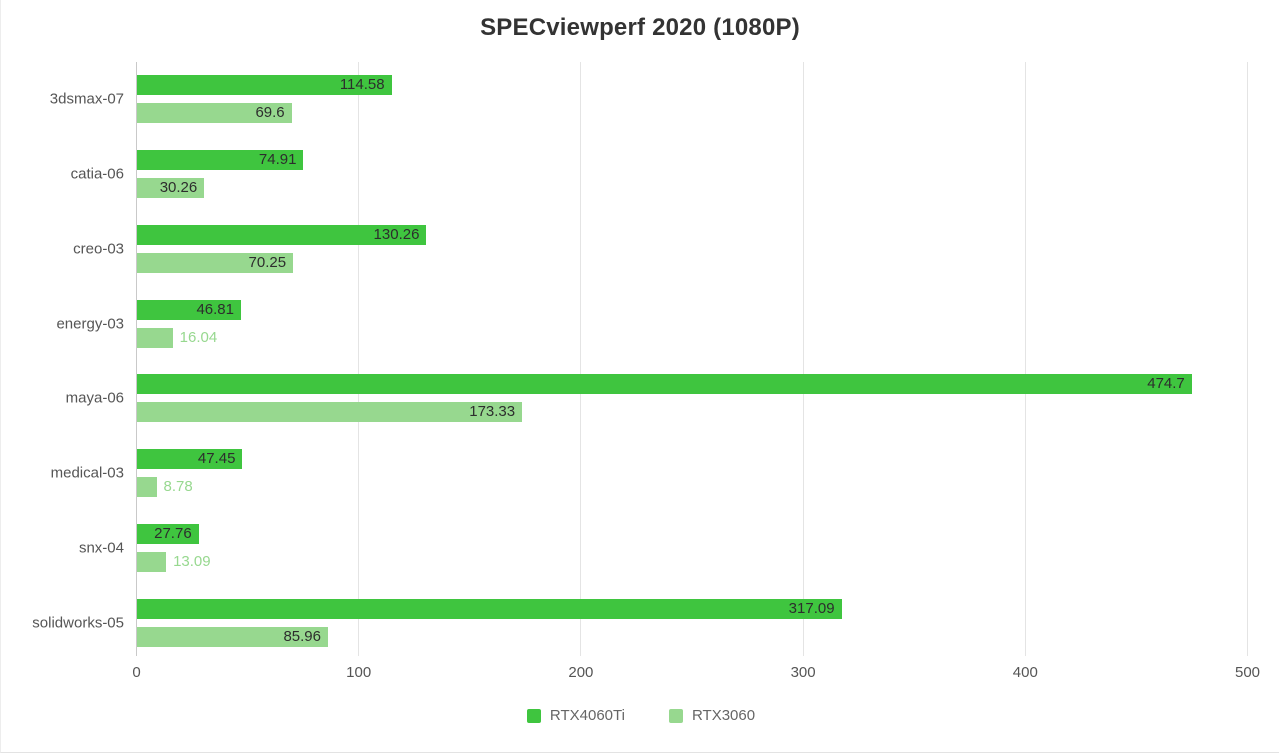 This screenshot has width=1280, height=754. I want to click on bar-rtx3060-medical-03: 8.78, so click(165, 487).